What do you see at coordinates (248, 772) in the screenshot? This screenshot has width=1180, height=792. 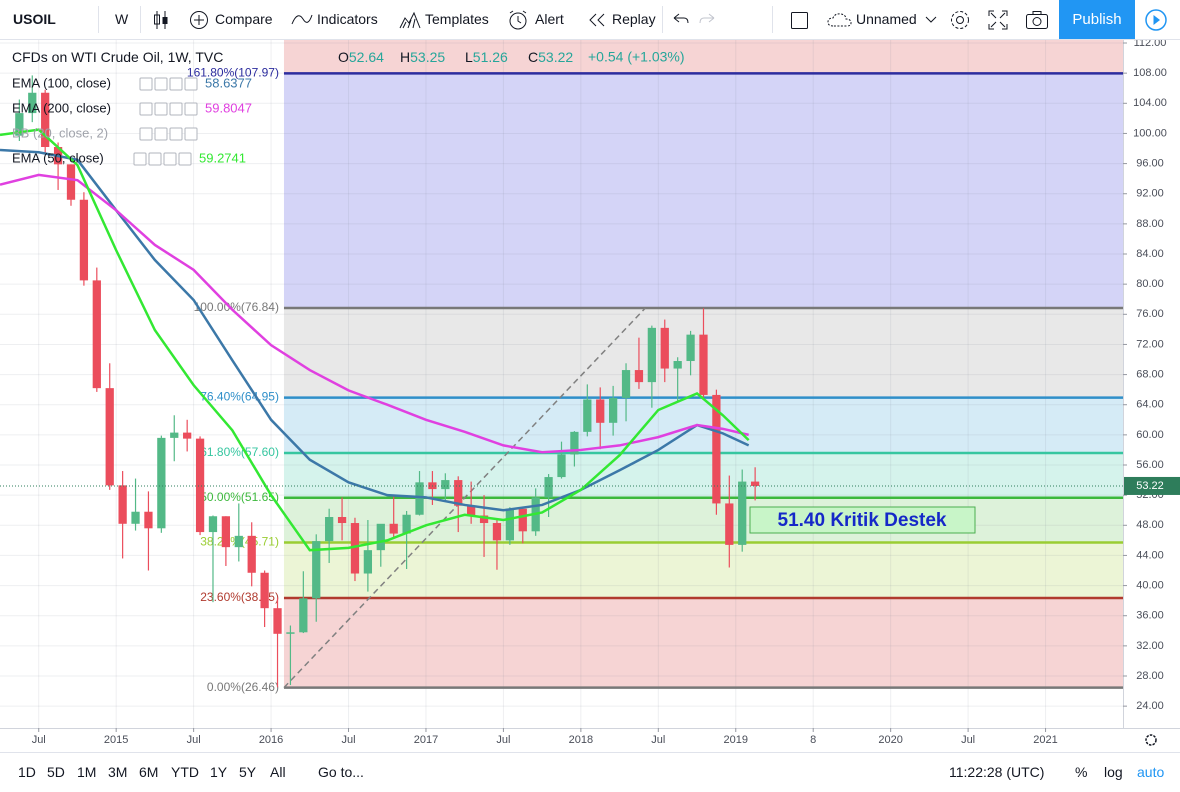 I see `range-button: 5Y` at bounding box center [248, 772].